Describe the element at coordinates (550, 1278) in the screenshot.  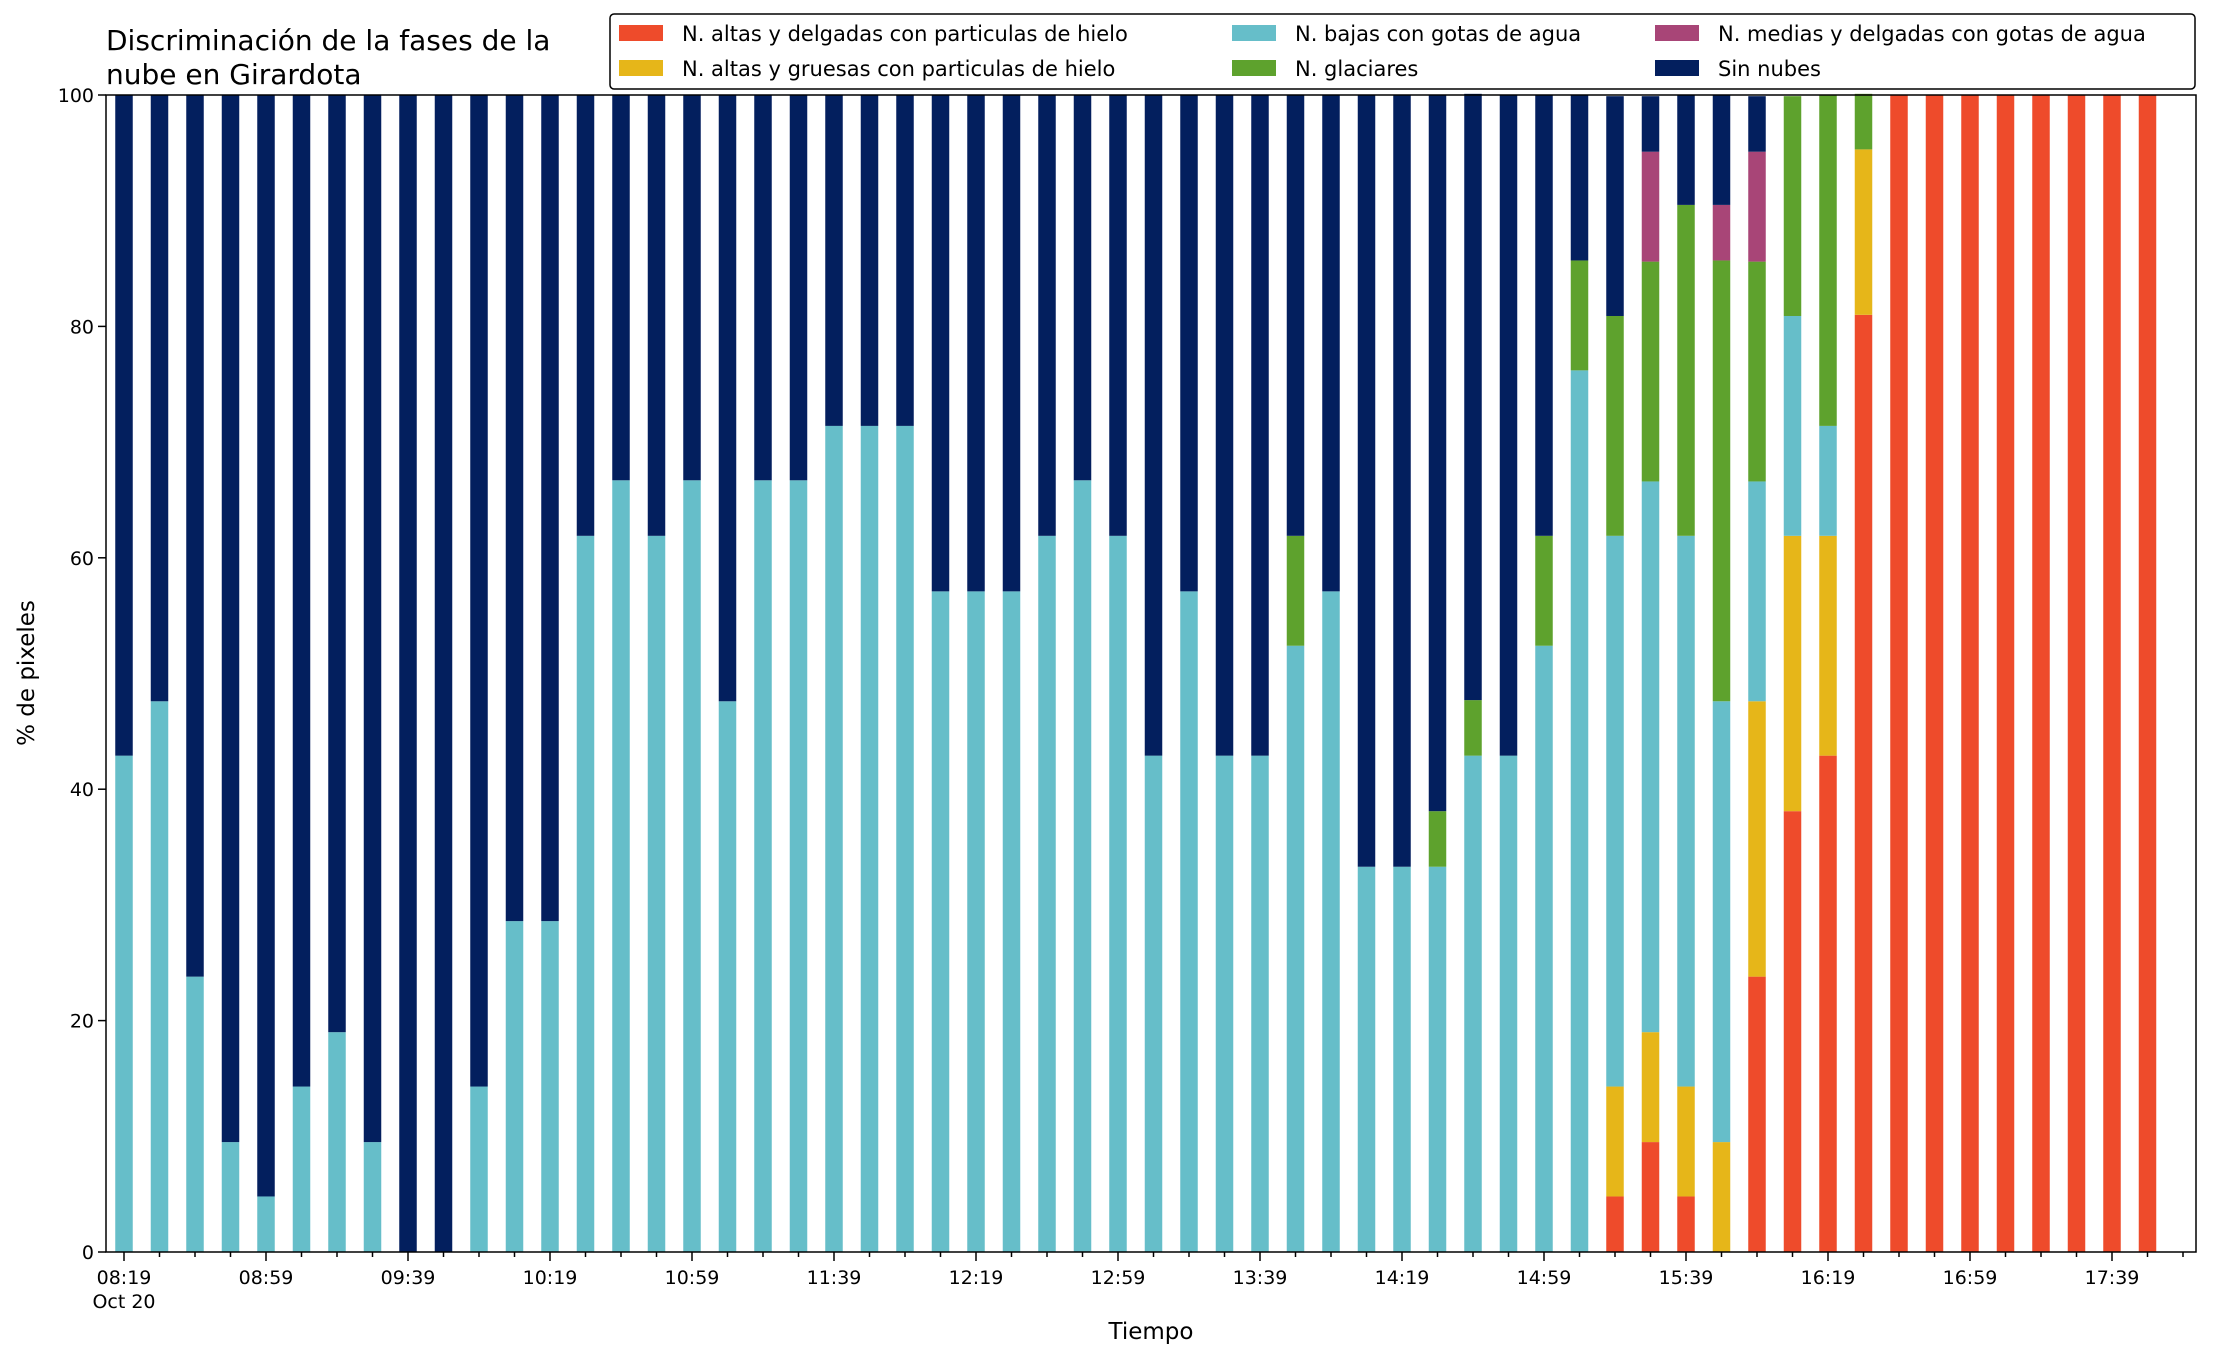
I see `x-tick-label-3: 10:19` at that location.